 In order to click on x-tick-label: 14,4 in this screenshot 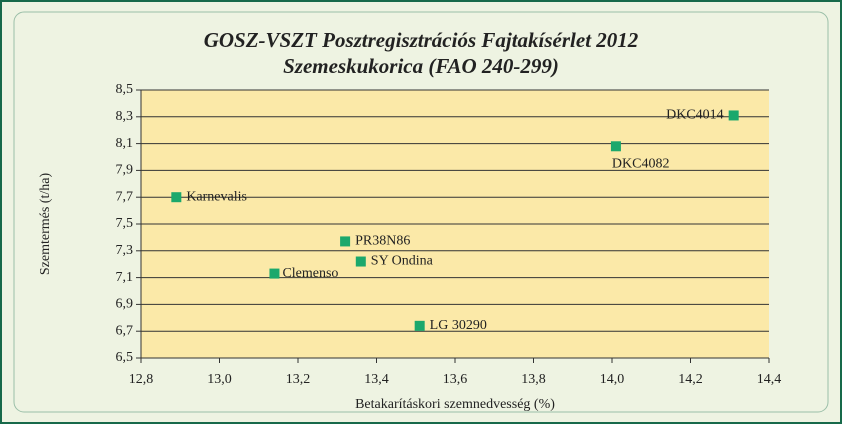, I will do `click(769, 379)`.